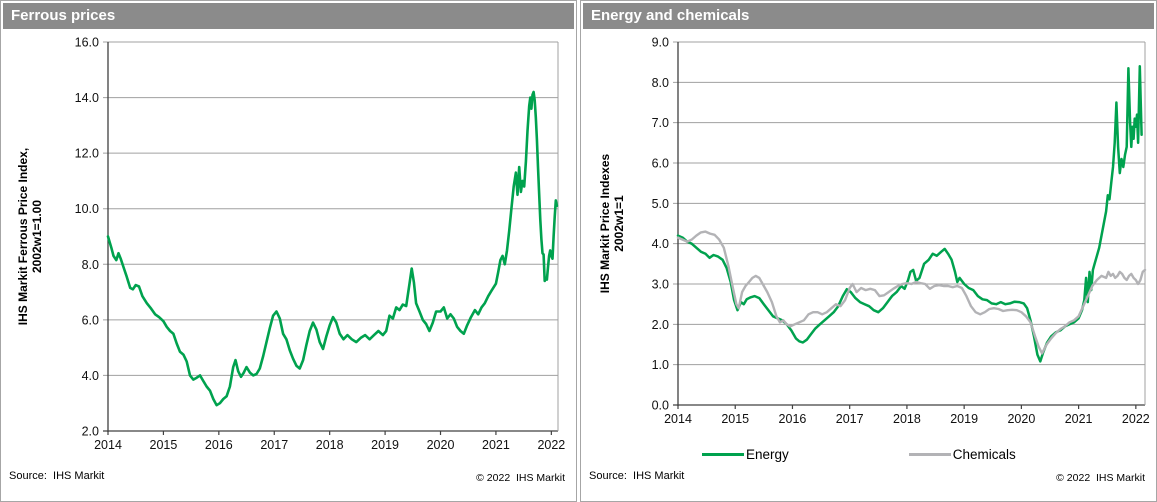 The width and height of the screenshot is (1157, 502). What do you see at coordinates (660, 406) in the screenshot?
I see `svg-text: 0.0` at bounding box center [660, 406].